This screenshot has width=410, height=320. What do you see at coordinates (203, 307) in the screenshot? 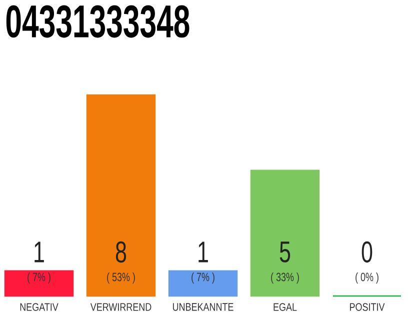
I see `x-tick-label: UNBEKANNTE` at bounding box center [203, 307].